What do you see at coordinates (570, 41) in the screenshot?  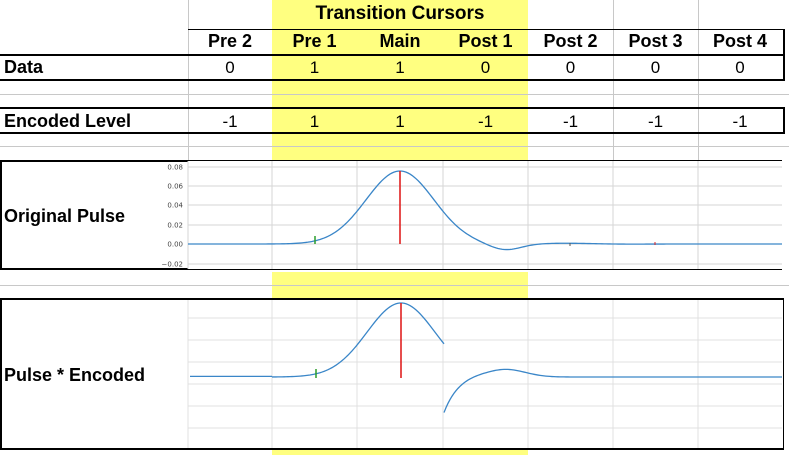 I see `col-header-post2: Post 2` at bounding box center [570, 41].